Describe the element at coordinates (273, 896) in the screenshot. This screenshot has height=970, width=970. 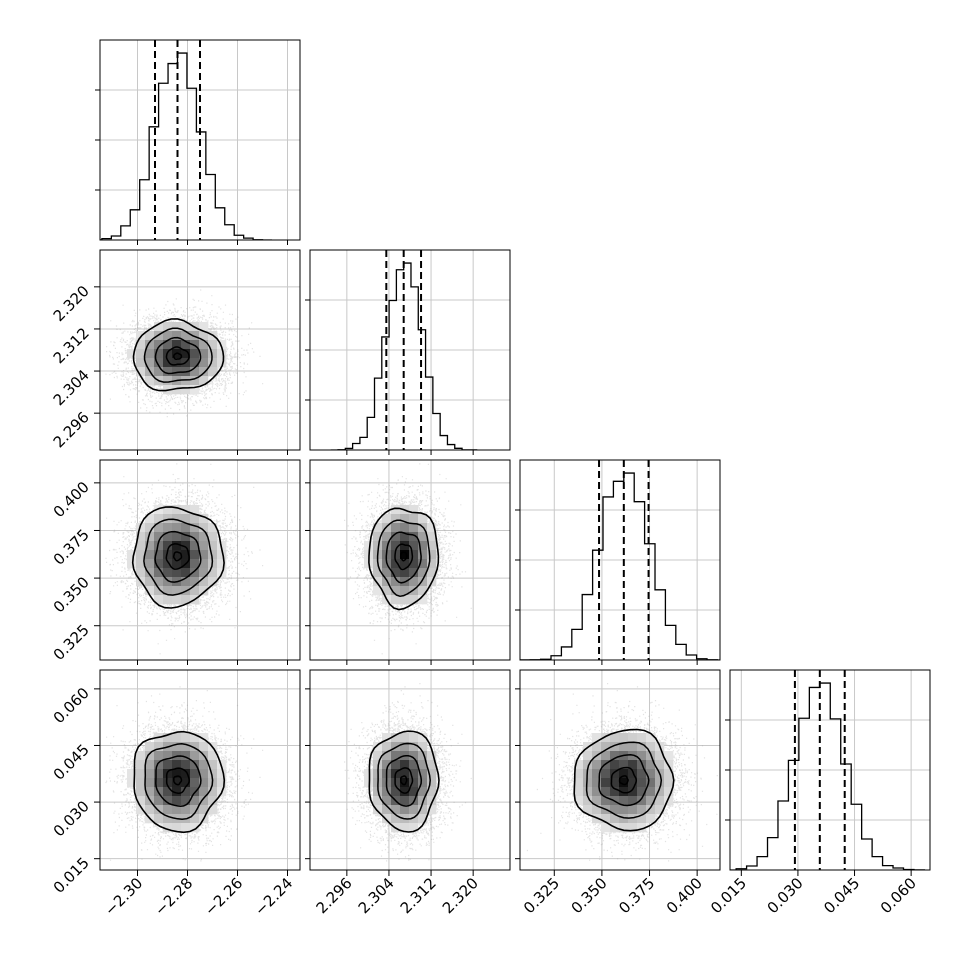
I see `x-tick-label-1-4: −2.24` at that location.